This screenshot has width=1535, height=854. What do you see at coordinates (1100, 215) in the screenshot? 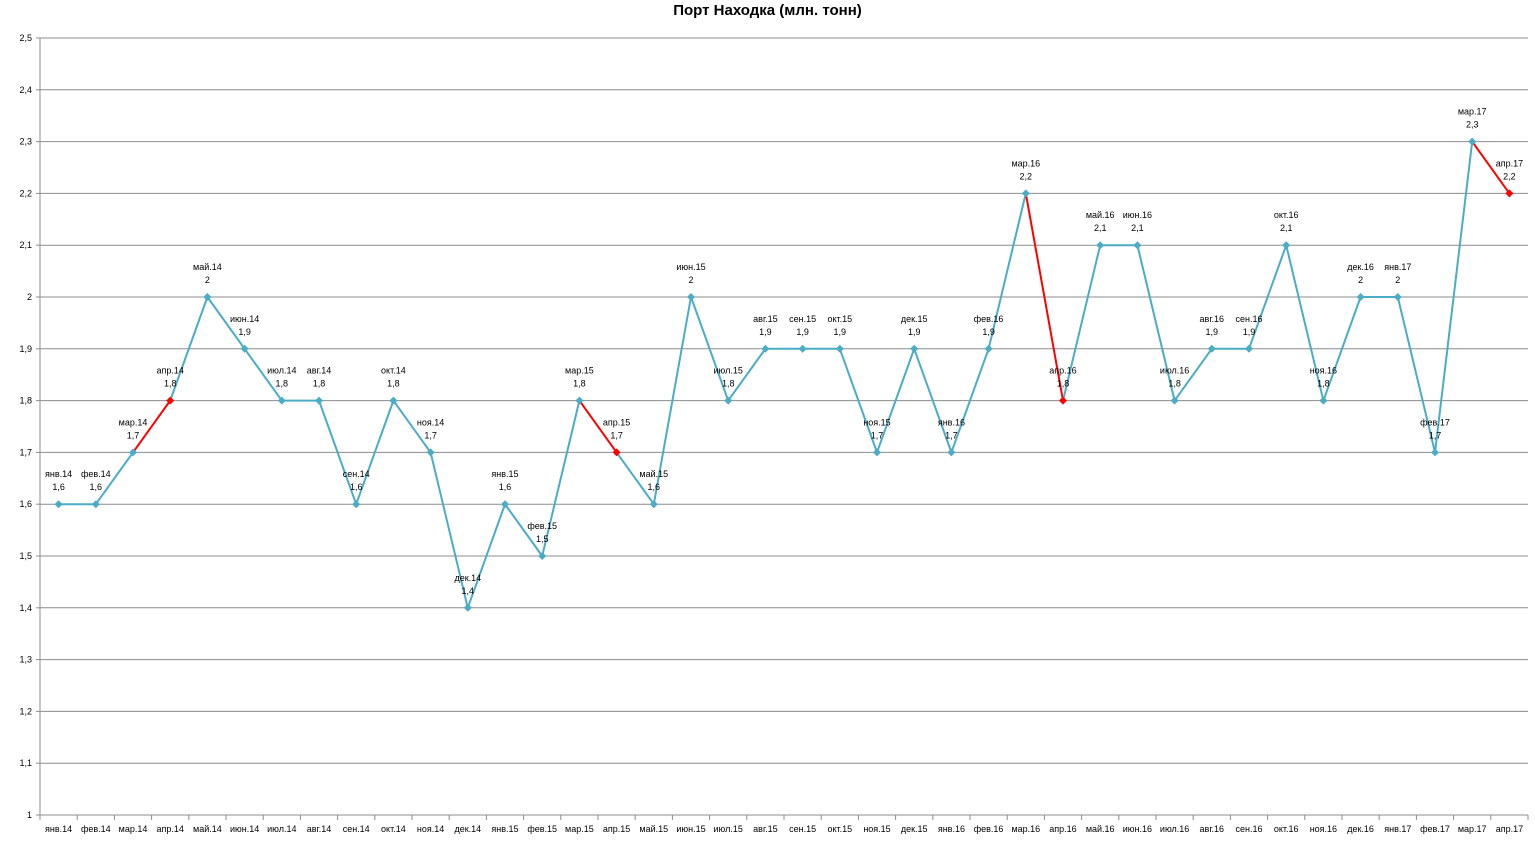
I see `data-label-category: май.16` at bounding box center [1100, 215].